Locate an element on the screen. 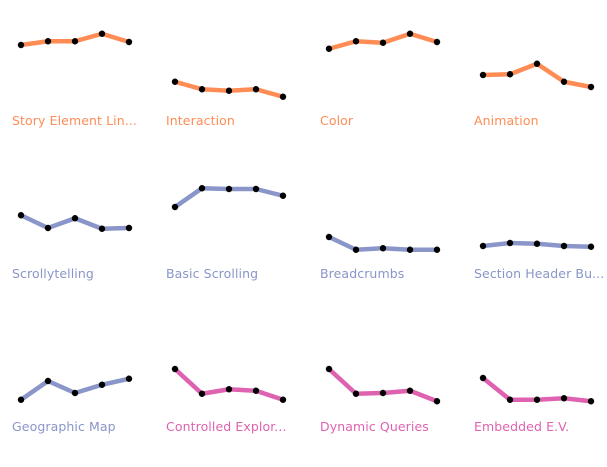  panel-label: Embedded E.V. is located at coordinates (522, 426).